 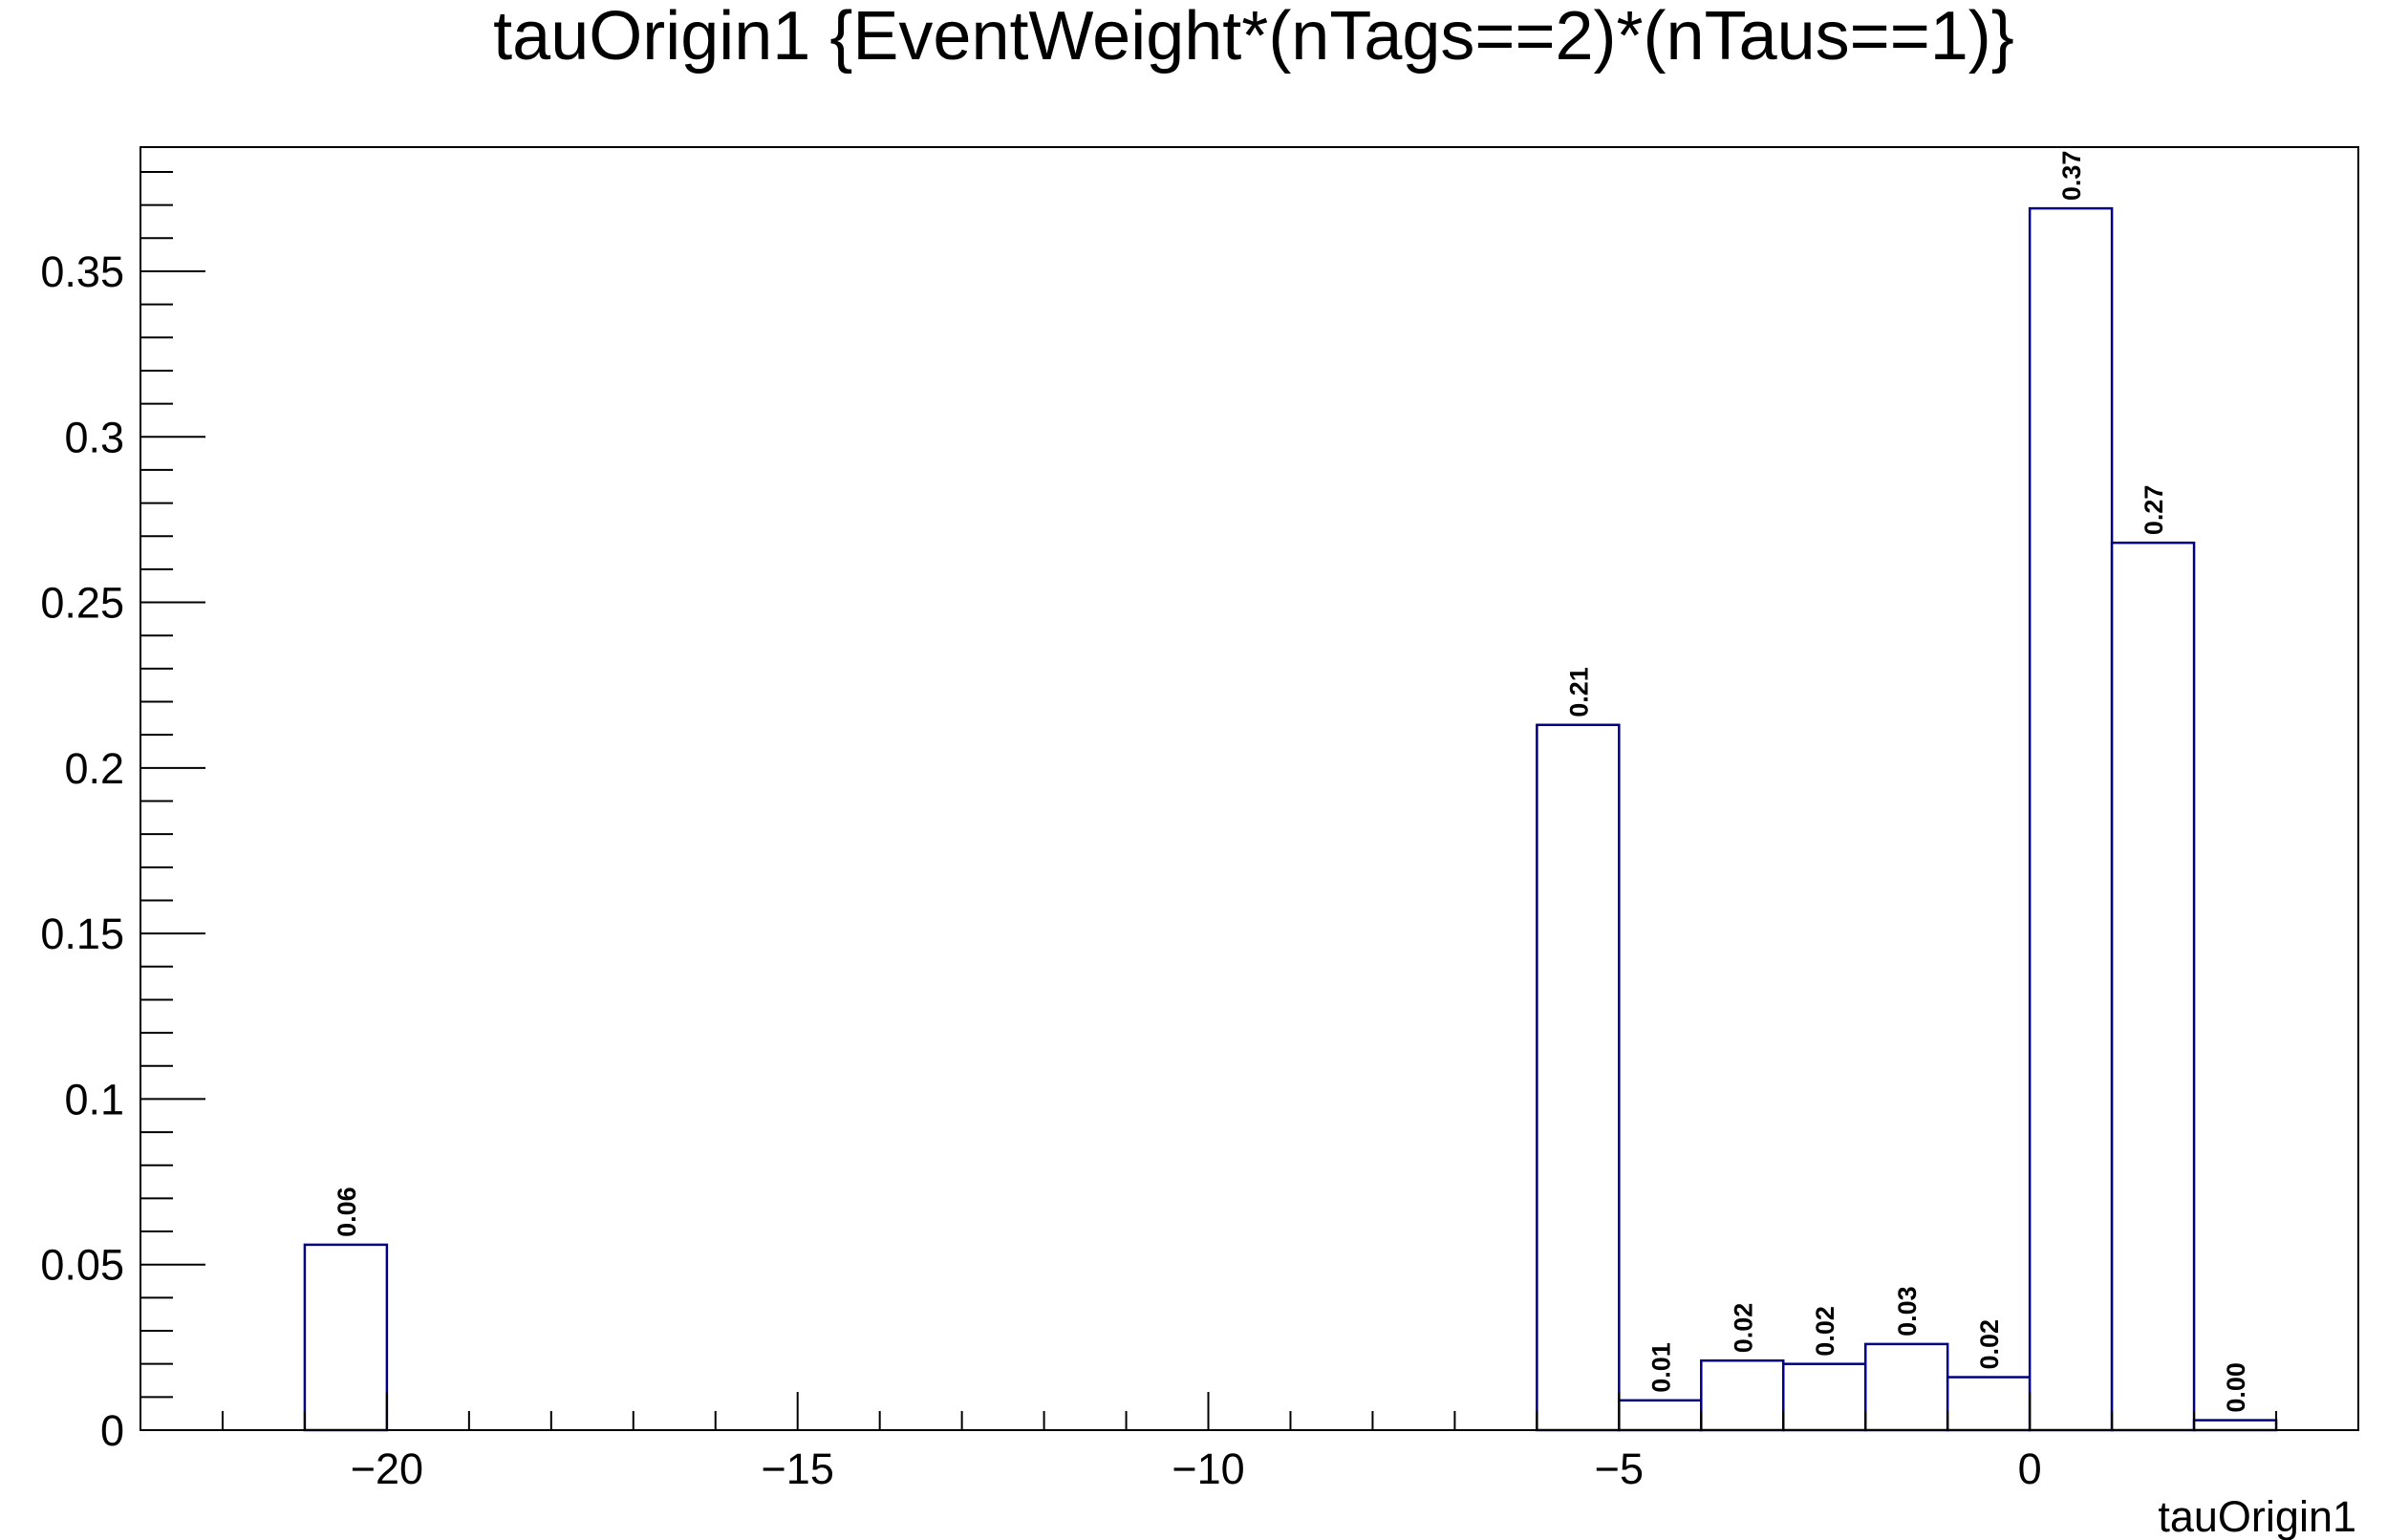 What do you see at coordinates (94, 437) in the screenshot?
I see `y-tick-label: 0.3` at bounding box center [94, 437].